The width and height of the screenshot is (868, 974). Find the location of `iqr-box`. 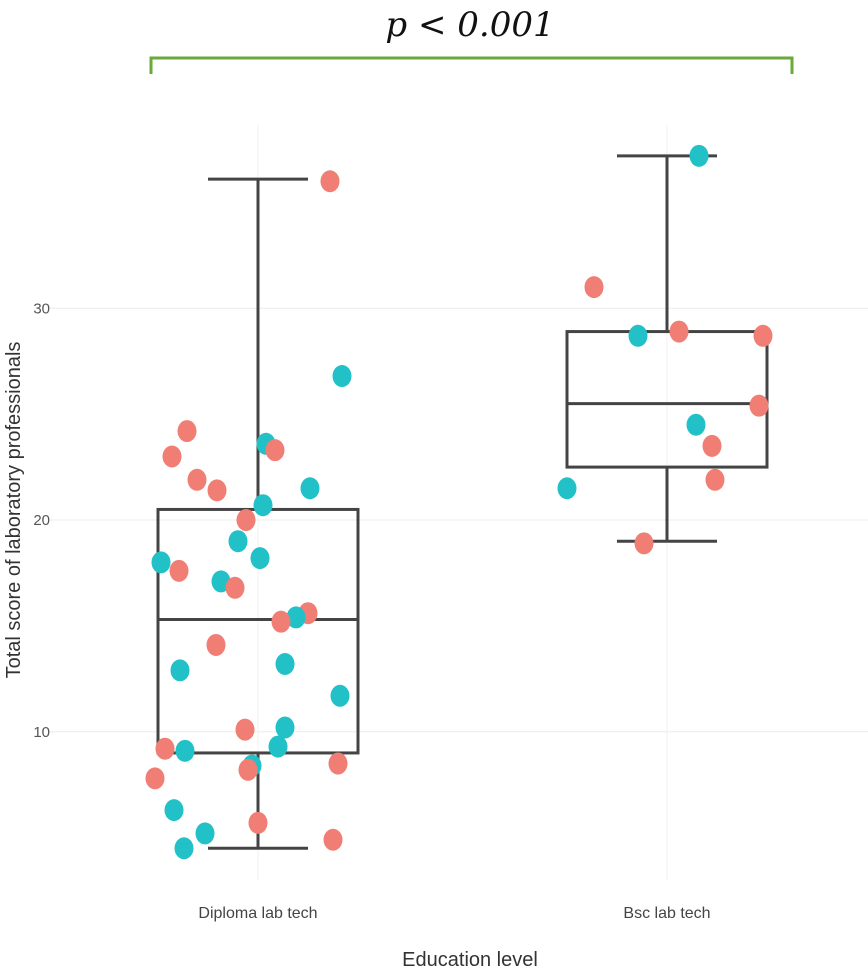

iqr-box is located at coordinates (667, 399).